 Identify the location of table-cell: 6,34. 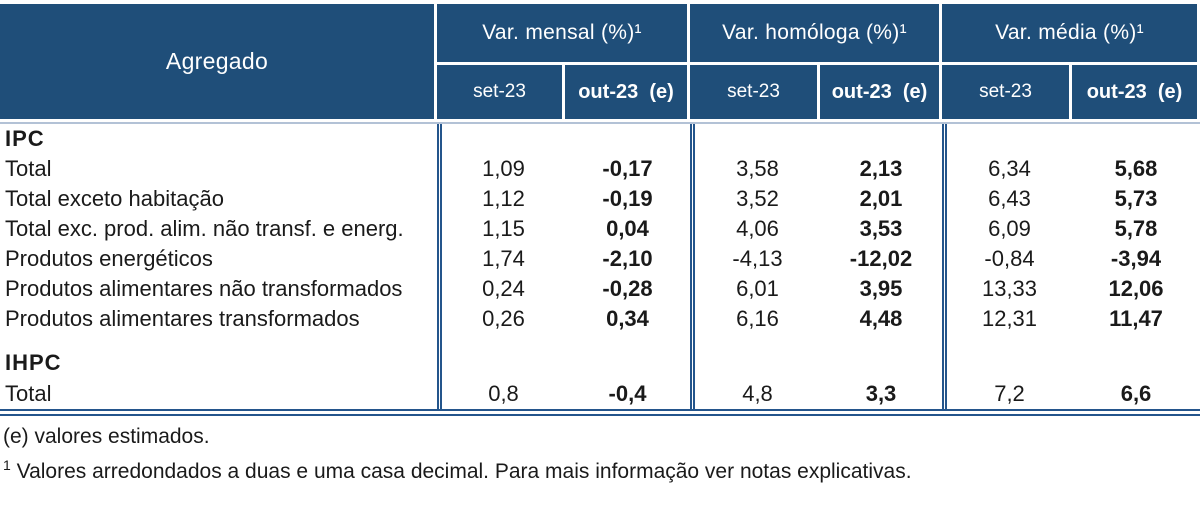
(1007, 169).